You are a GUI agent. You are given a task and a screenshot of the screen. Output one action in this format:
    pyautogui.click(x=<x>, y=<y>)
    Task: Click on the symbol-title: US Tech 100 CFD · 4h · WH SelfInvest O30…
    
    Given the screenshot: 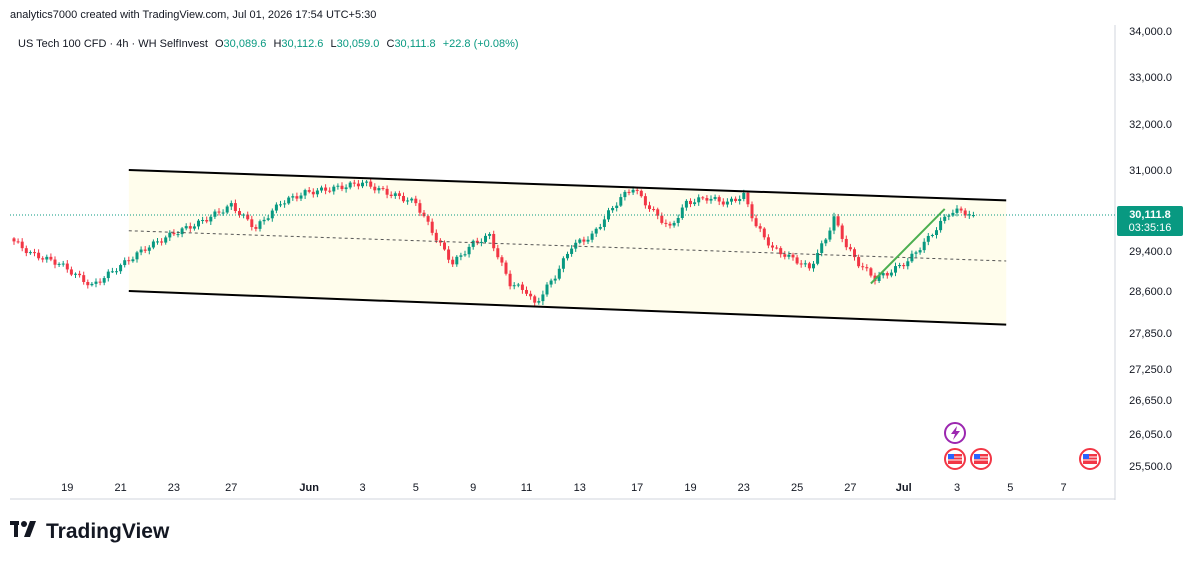 What is the action you would take?
    pyautogui.click(x=268, y=44)
    